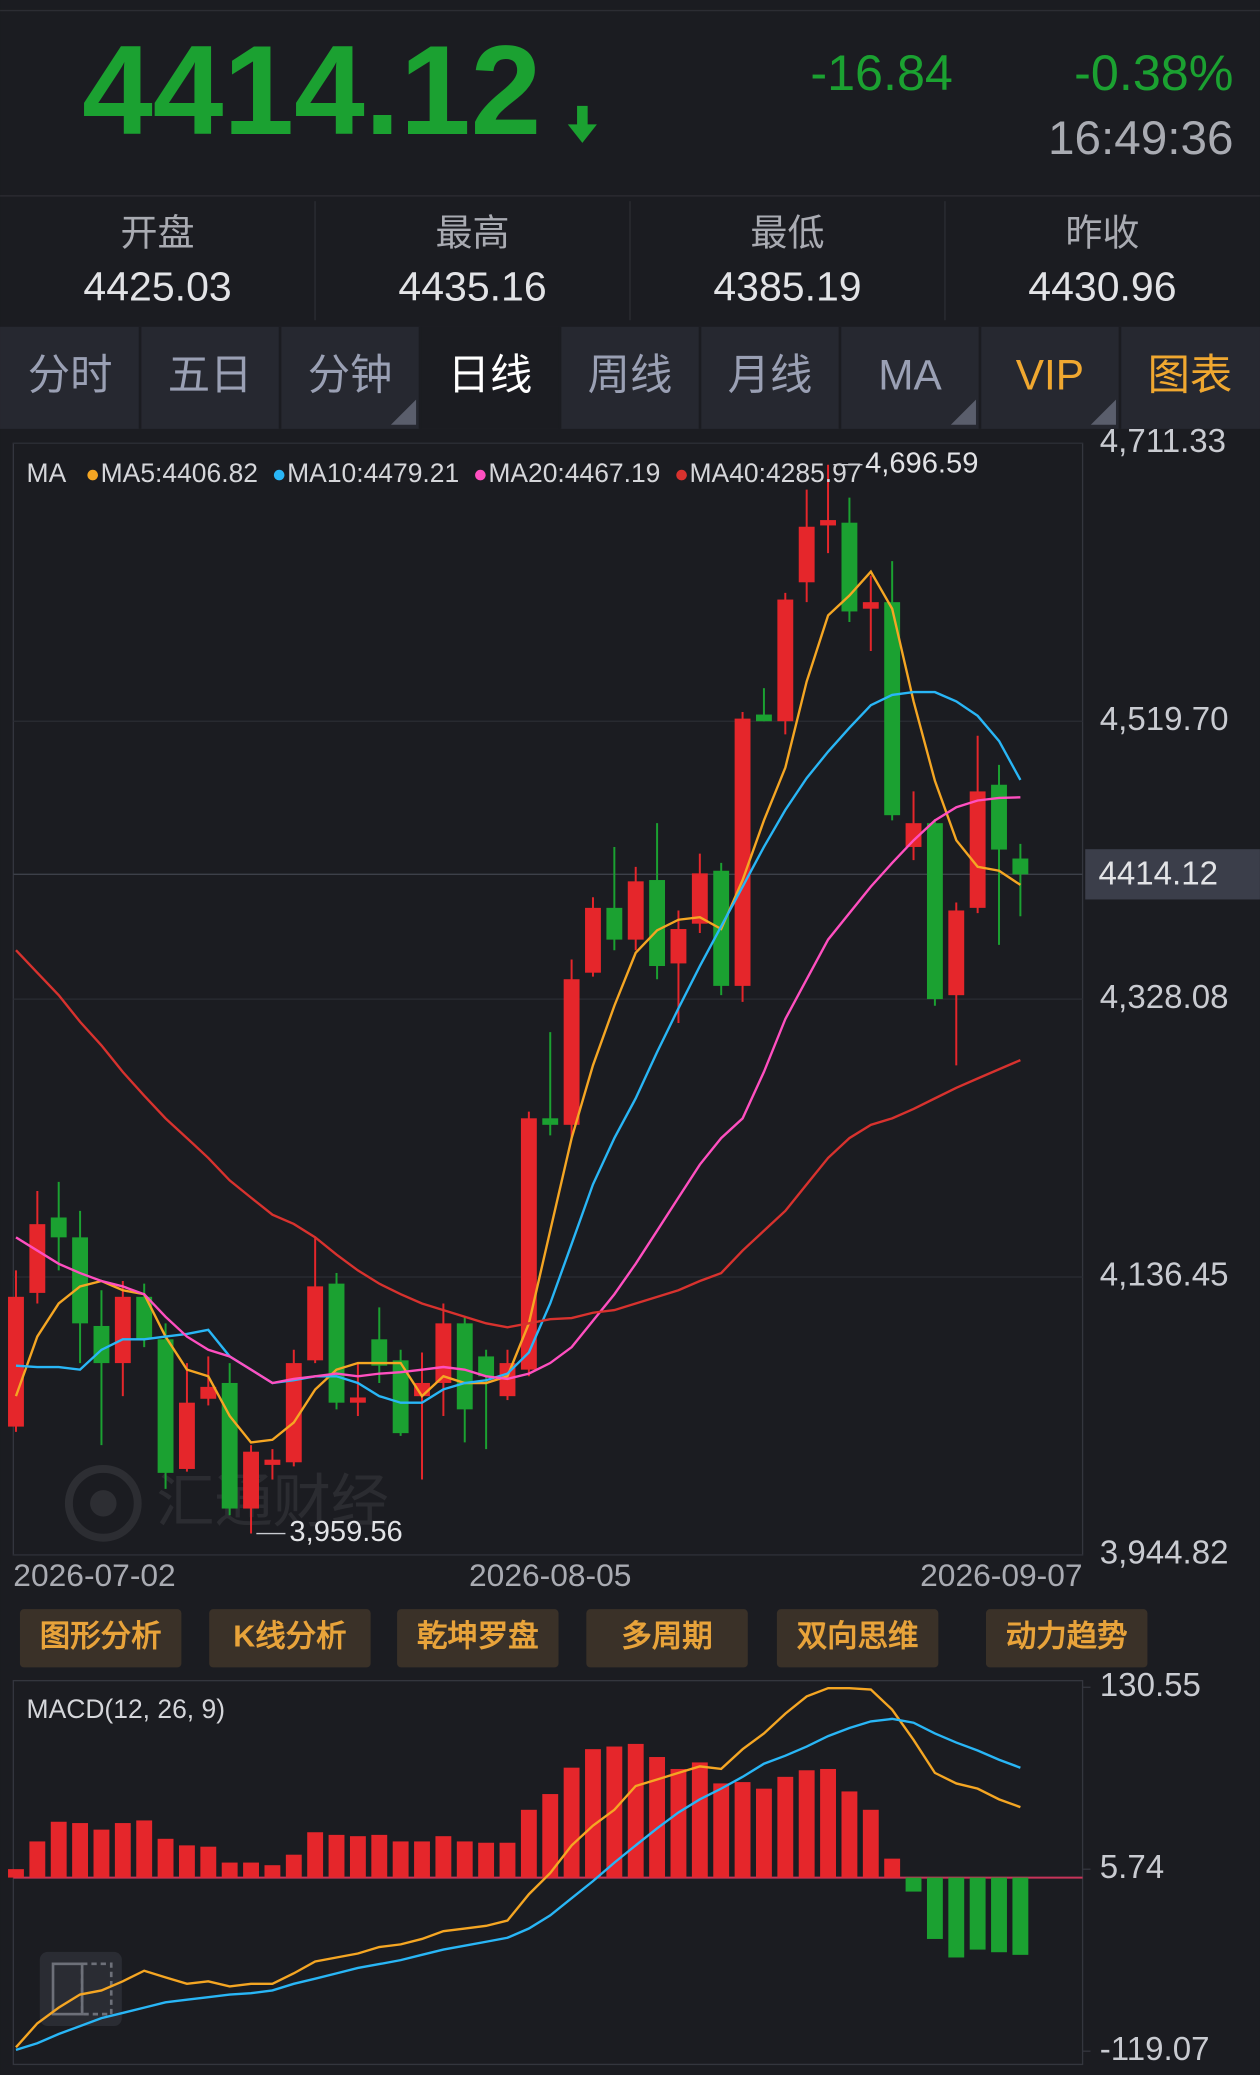 Image resolution: width=1260 pixels, height=2075 pixels. What do you see at coordinates (776, 473) in the screenshot?
I see `legend-label: MA40:4285.97` at bounding box center [776, 473].